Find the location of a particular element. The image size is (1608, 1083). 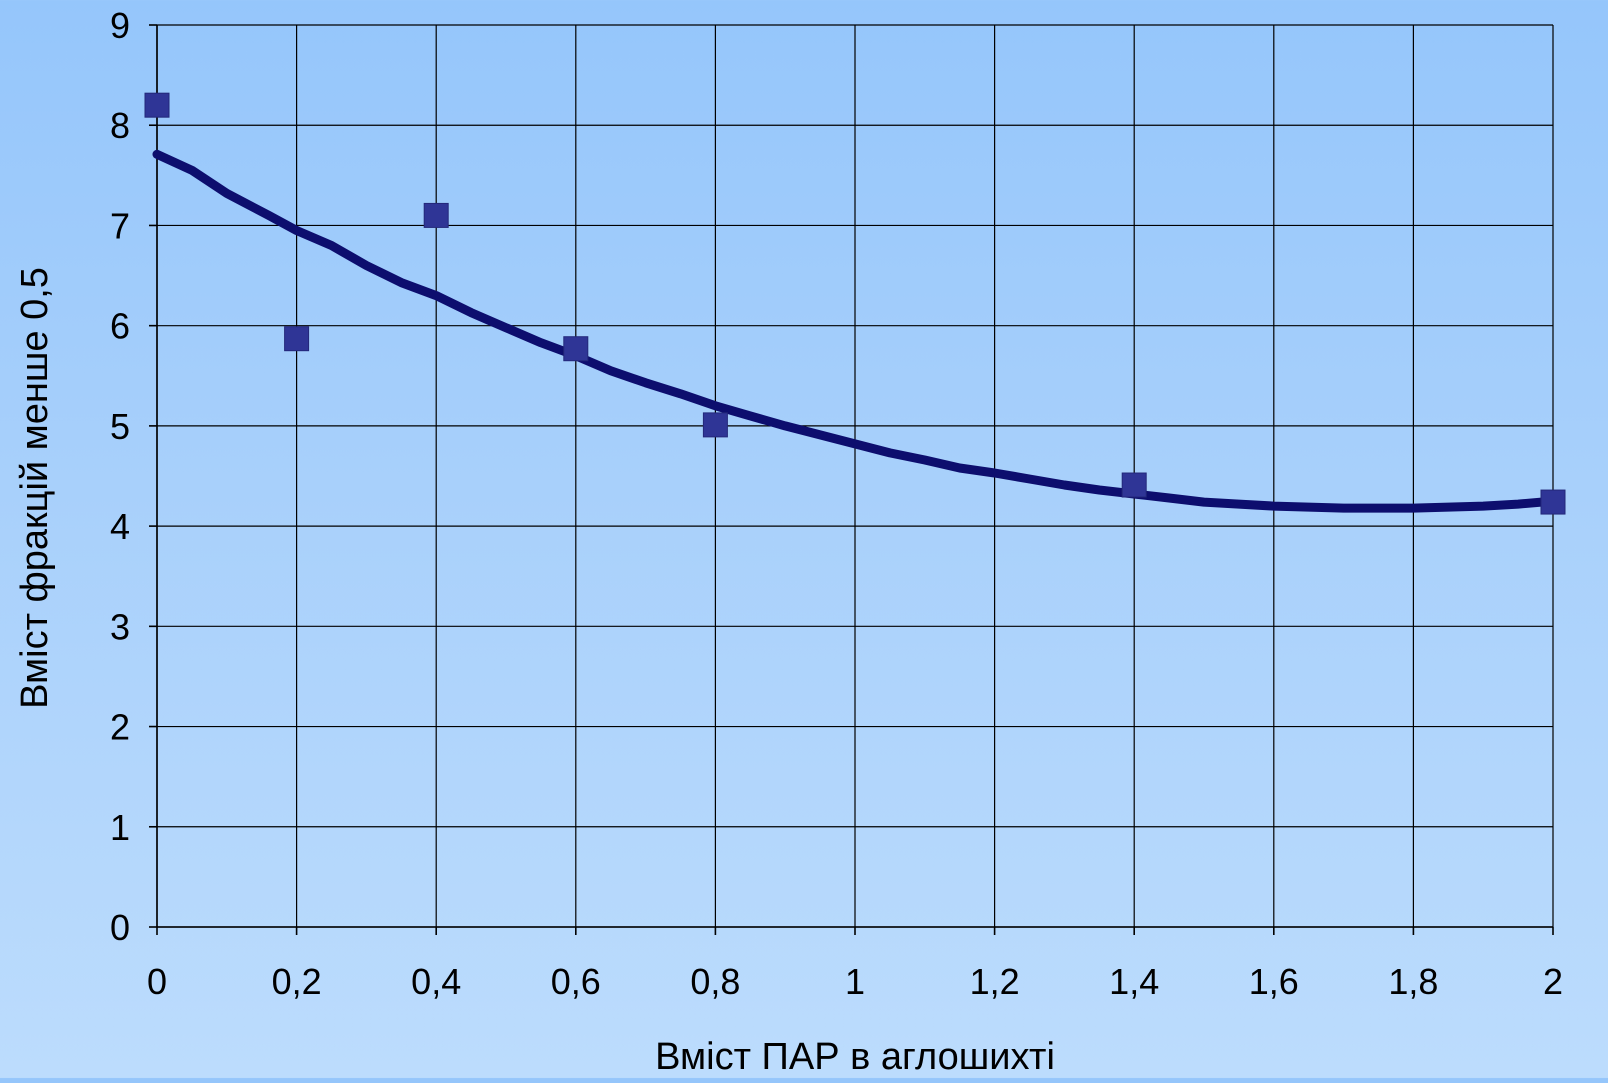

y-tick-label: 6 is located at coordinates (120, 326).